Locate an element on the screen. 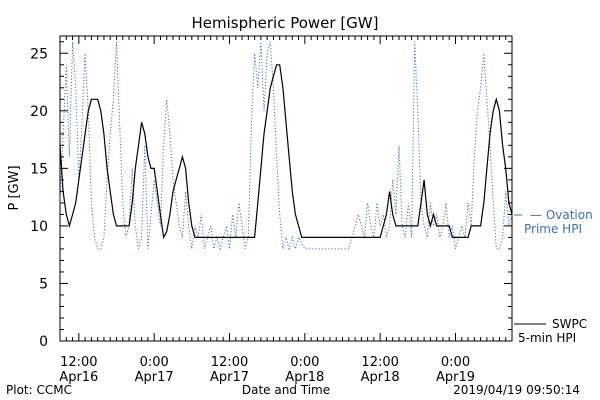  legend-swpc-line1: SWPC is located at coordinates (569, 324).